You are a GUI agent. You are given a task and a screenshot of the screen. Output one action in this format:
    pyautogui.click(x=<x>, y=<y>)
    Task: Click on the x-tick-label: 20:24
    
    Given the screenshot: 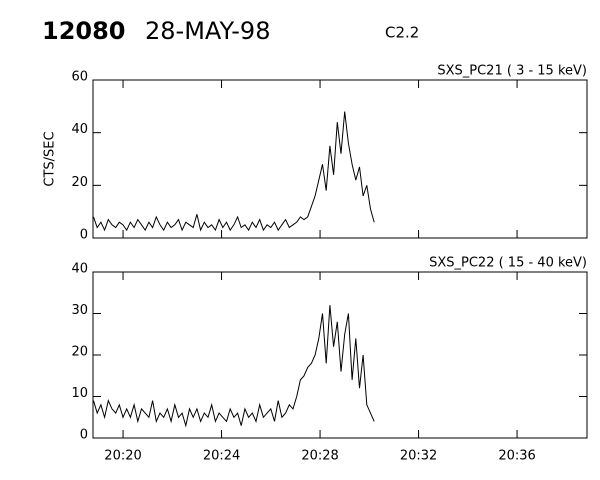 What is the action you would take?
    pyautogui.click(x=221, y=456)
    